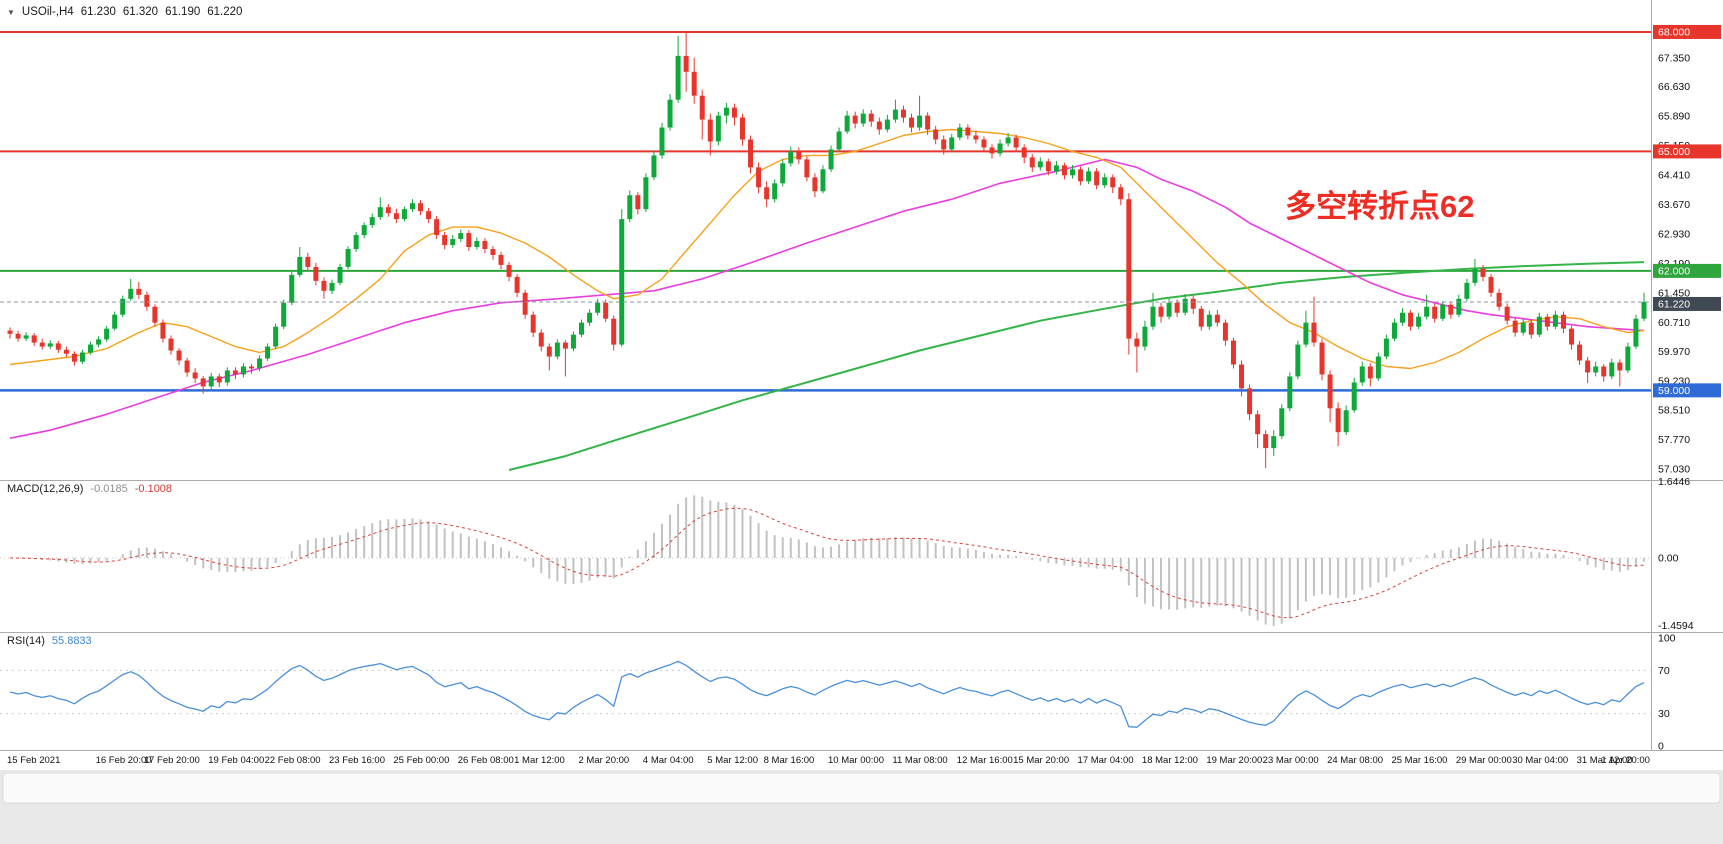 The image size is (1723, 844). Describe the element at coordinates (236, 760) in the screenshot. I see `svg-text: 19 Feb 04:00` at that location.